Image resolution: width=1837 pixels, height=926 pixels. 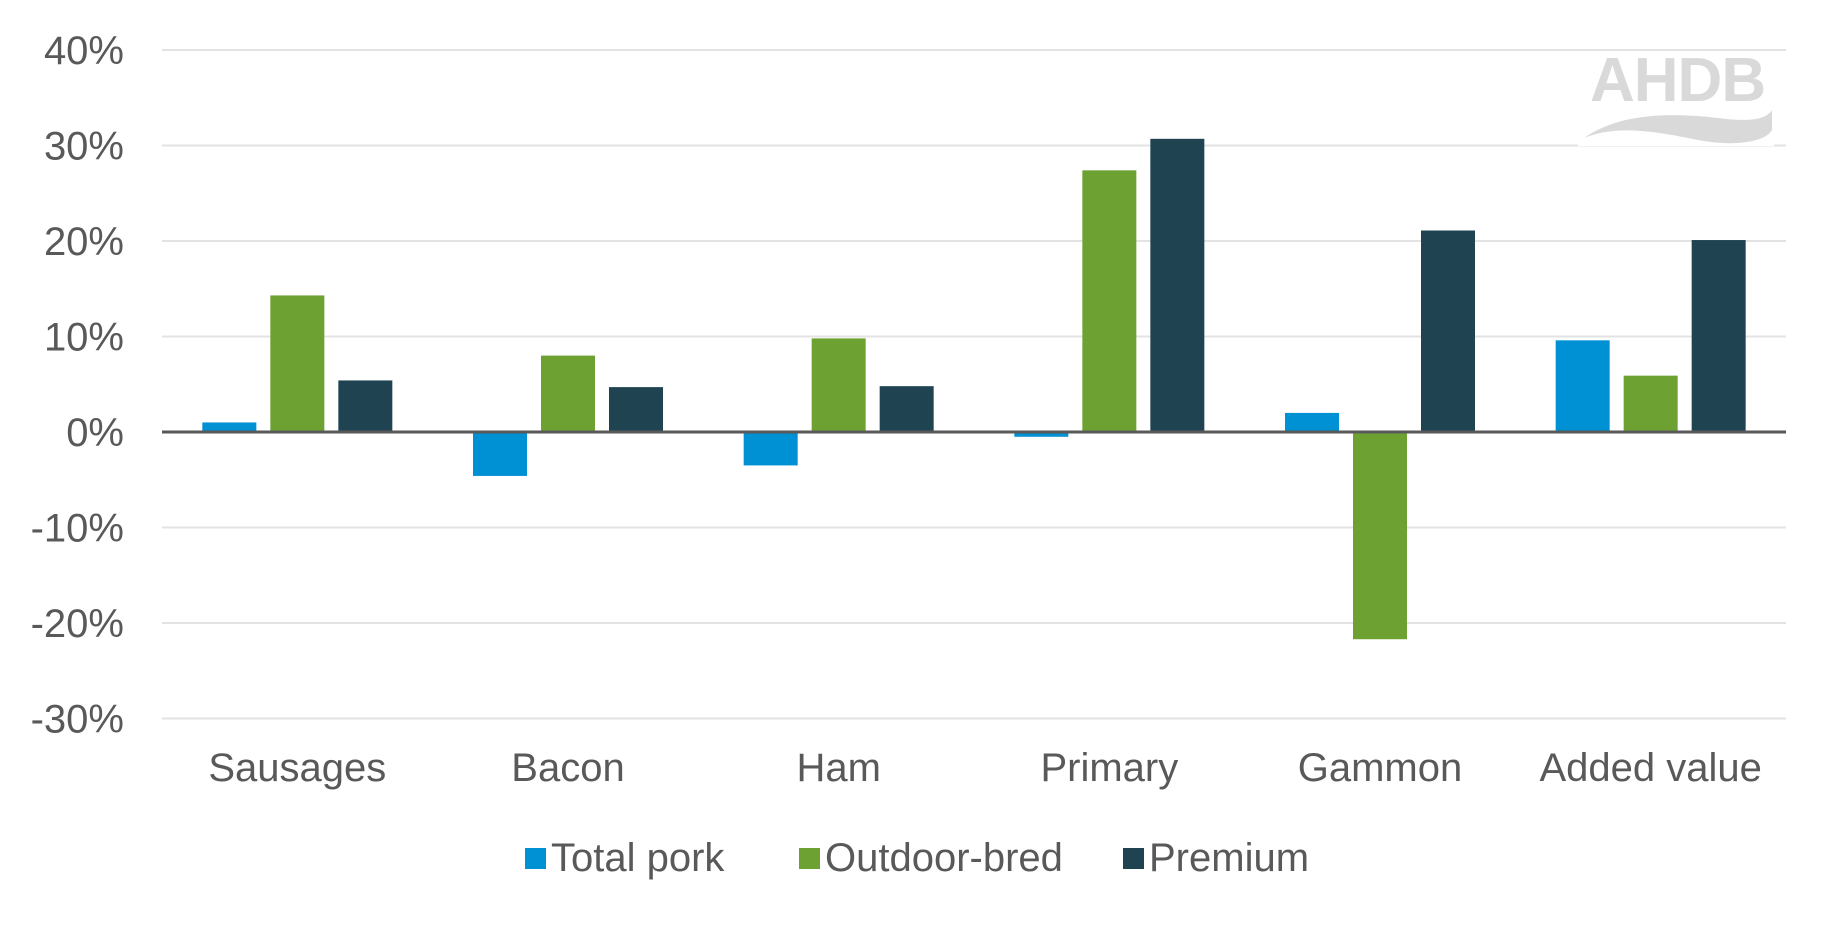 What do you see at coordinates (84, 338) in the screenshot?
I see `y-tick-label: 10%` at bounding box center [84, 338].